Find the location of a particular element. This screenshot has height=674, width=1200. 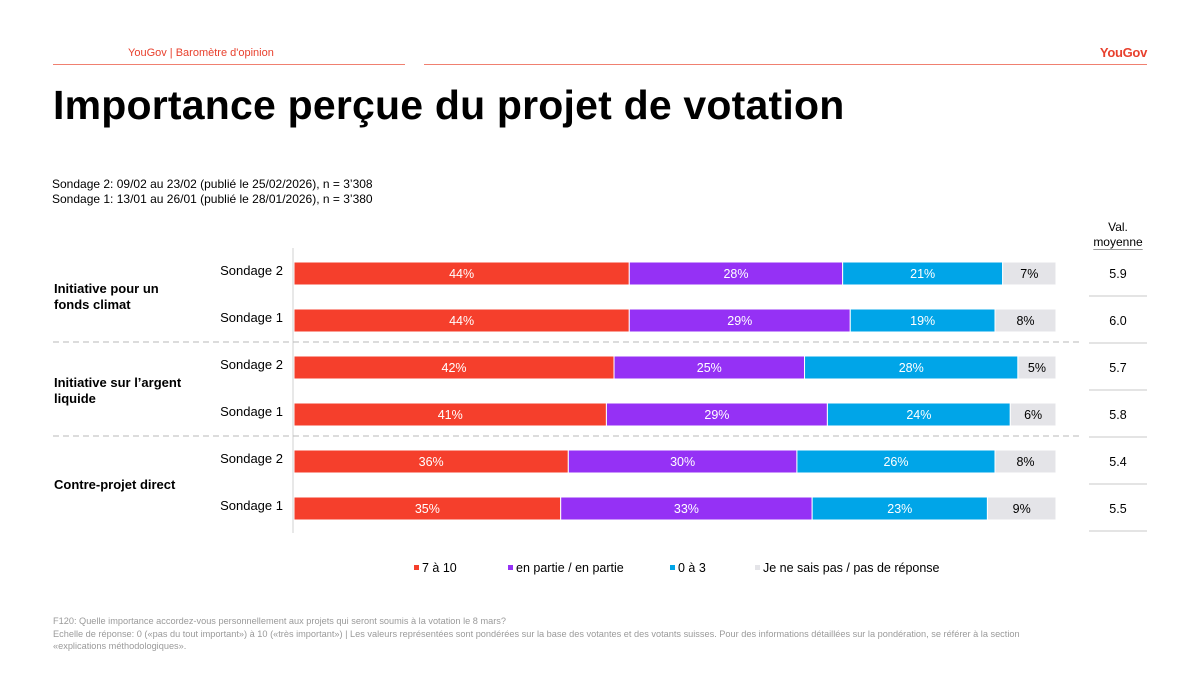

legend-item-dk: Je ne sais pas / pas de réponse is located at coordinates (847, 568).